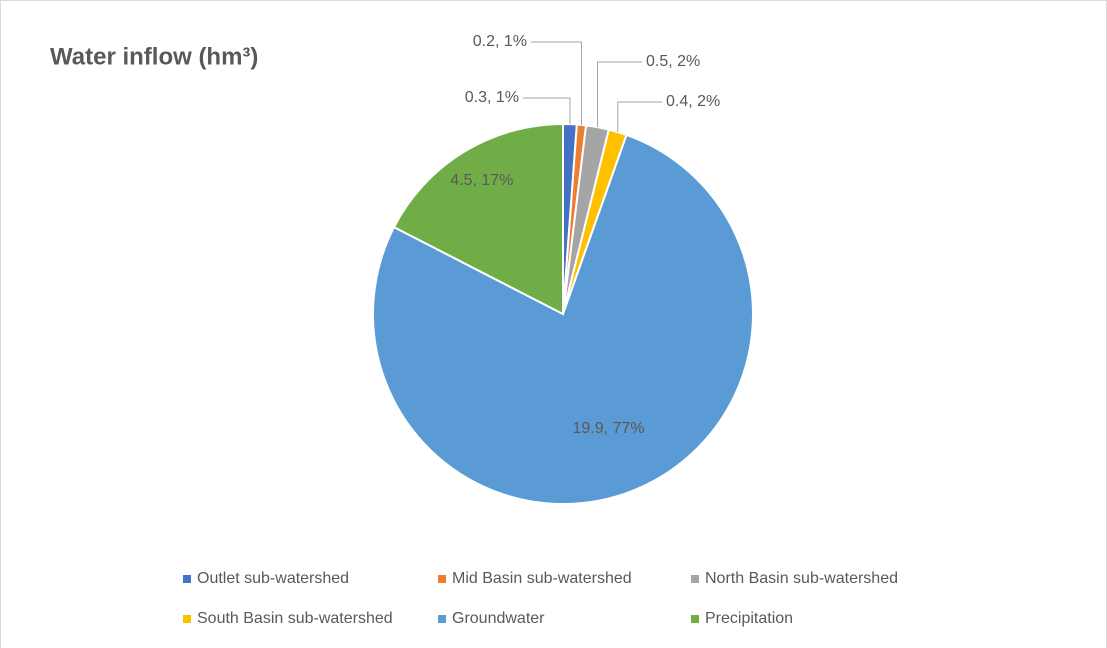 This screenshot has width=1107, height=648. Describe the element at coordinates (693, 101) in the screenshot. I see `data-label: 0.4, 2%` at that location.